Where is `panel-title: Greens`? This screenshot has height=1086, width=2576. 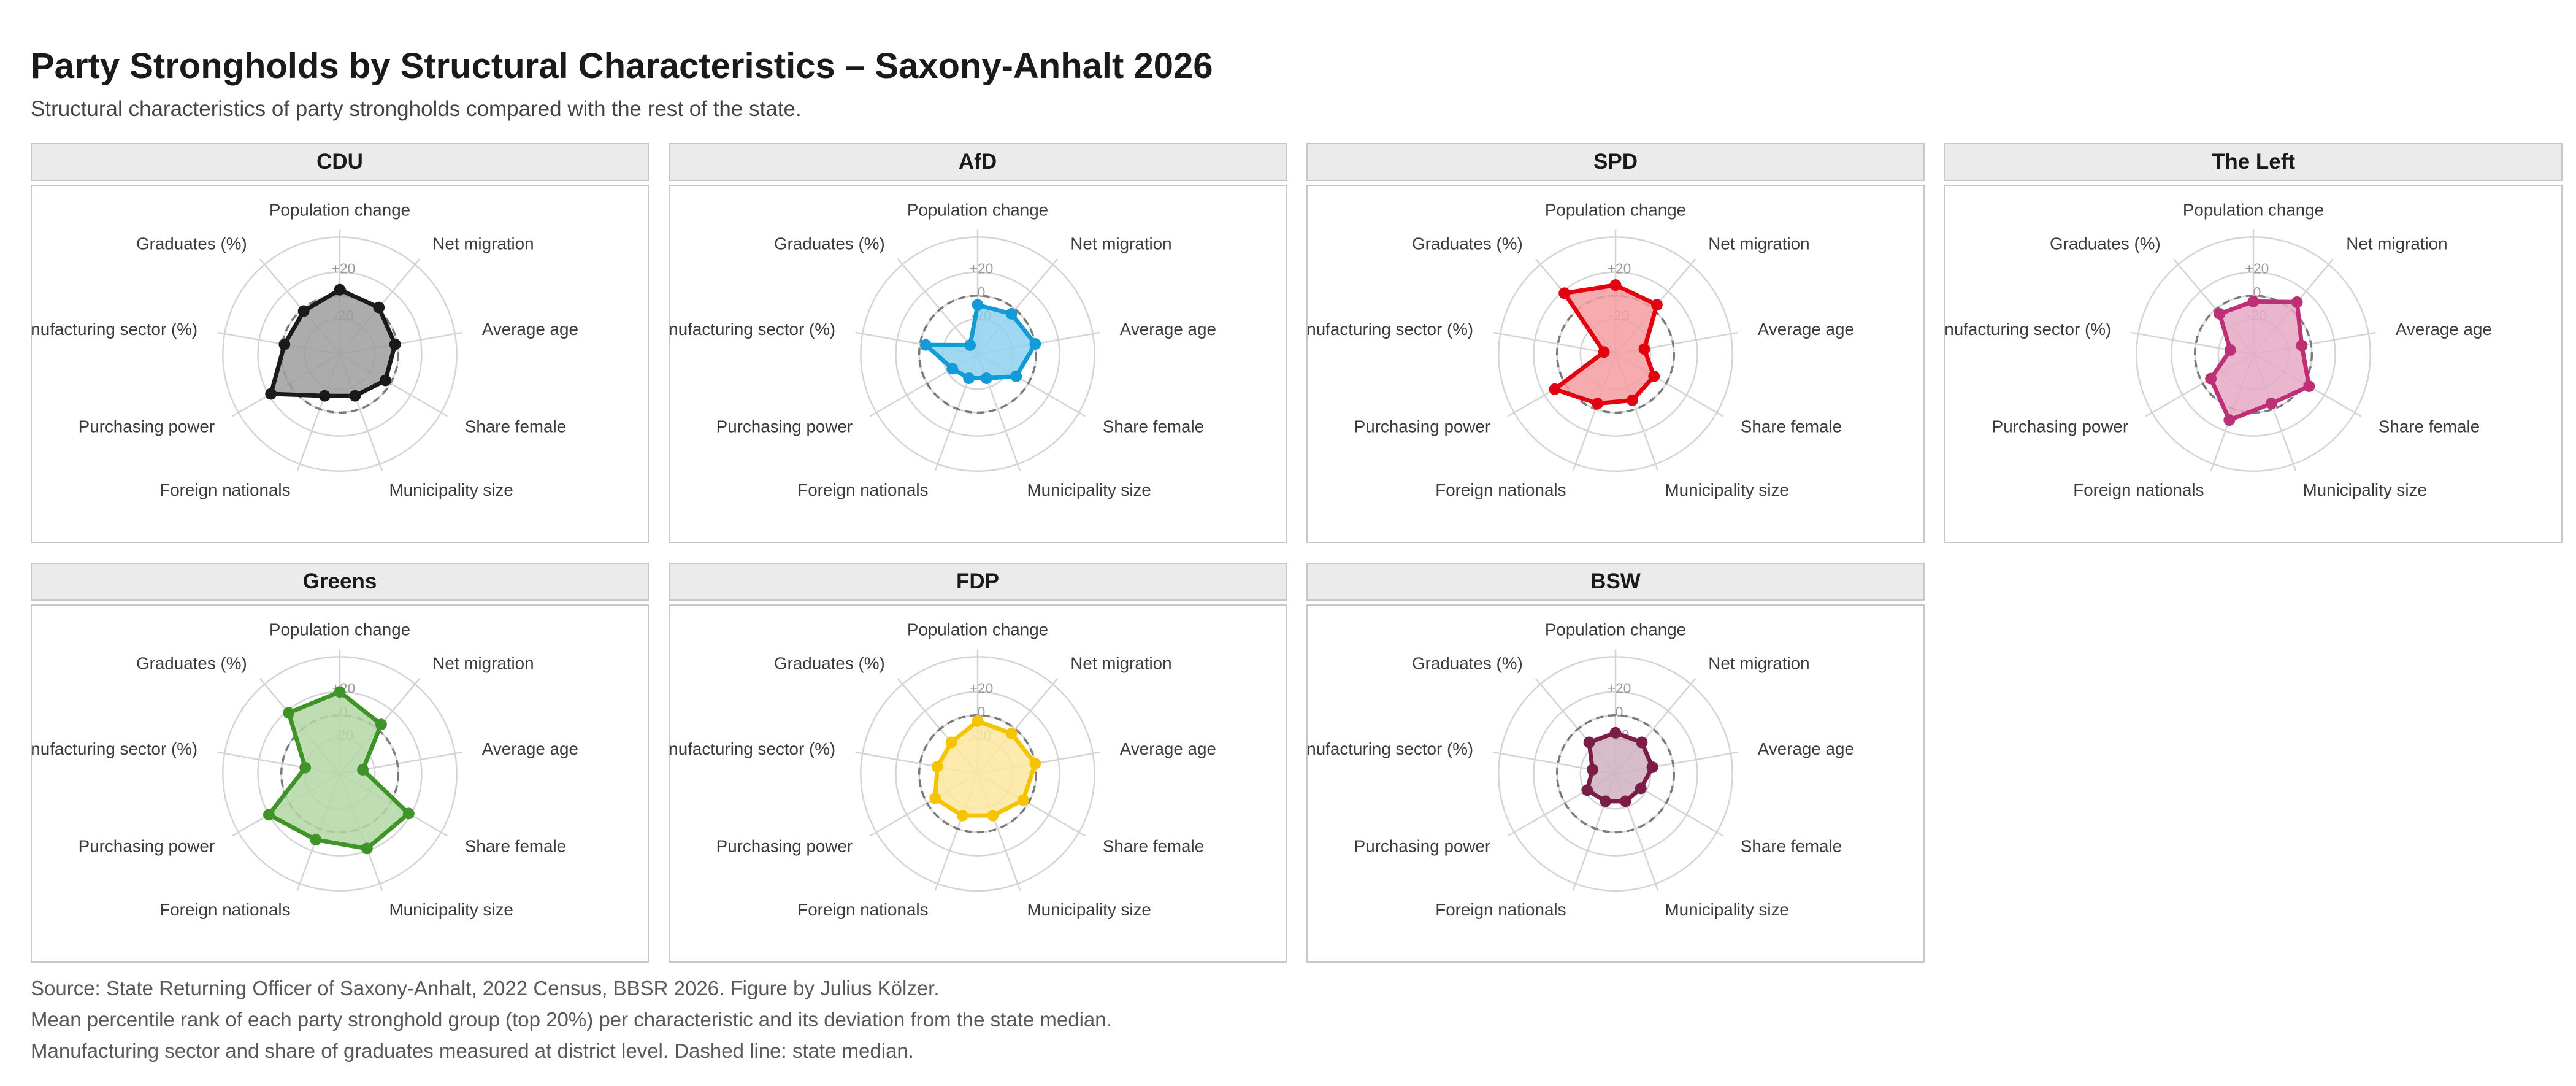
panel-title: Greens is located at coordinates (340, 582).